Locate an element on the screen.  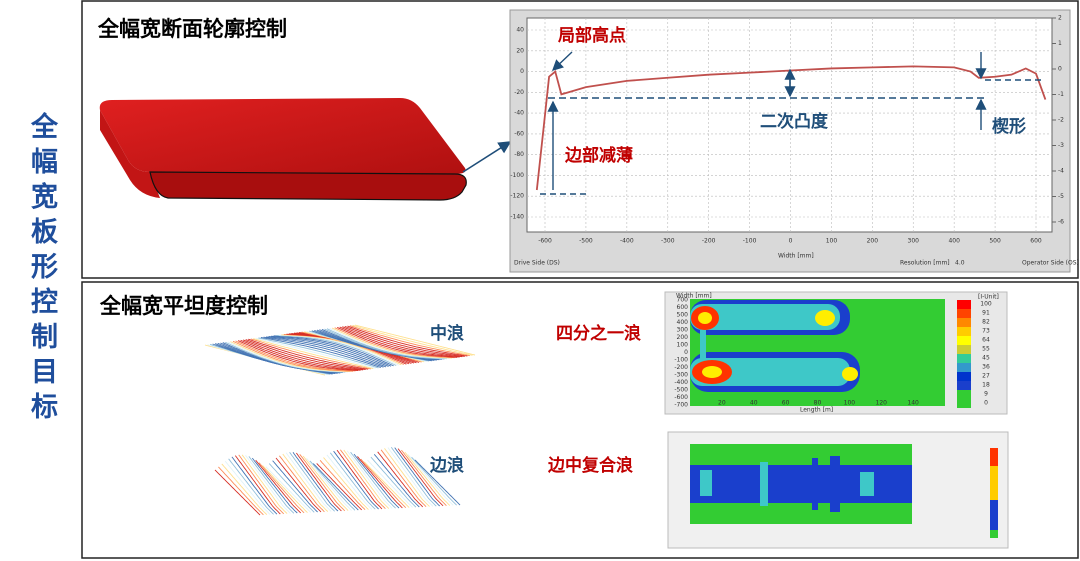
y-tick-label: 40 is located at coordinates (520, 30).